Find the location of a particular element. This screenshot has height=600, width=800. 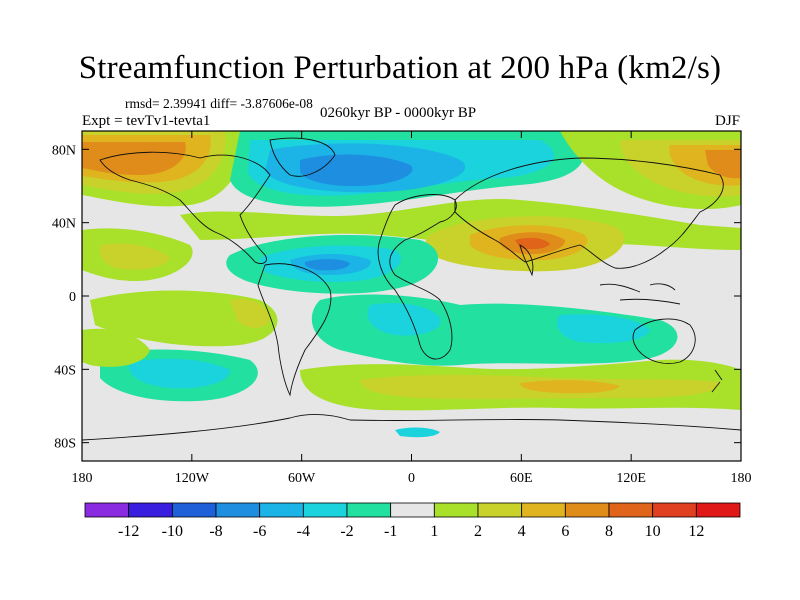

contour-antarctic-edge is located at coordinates (417, 432).